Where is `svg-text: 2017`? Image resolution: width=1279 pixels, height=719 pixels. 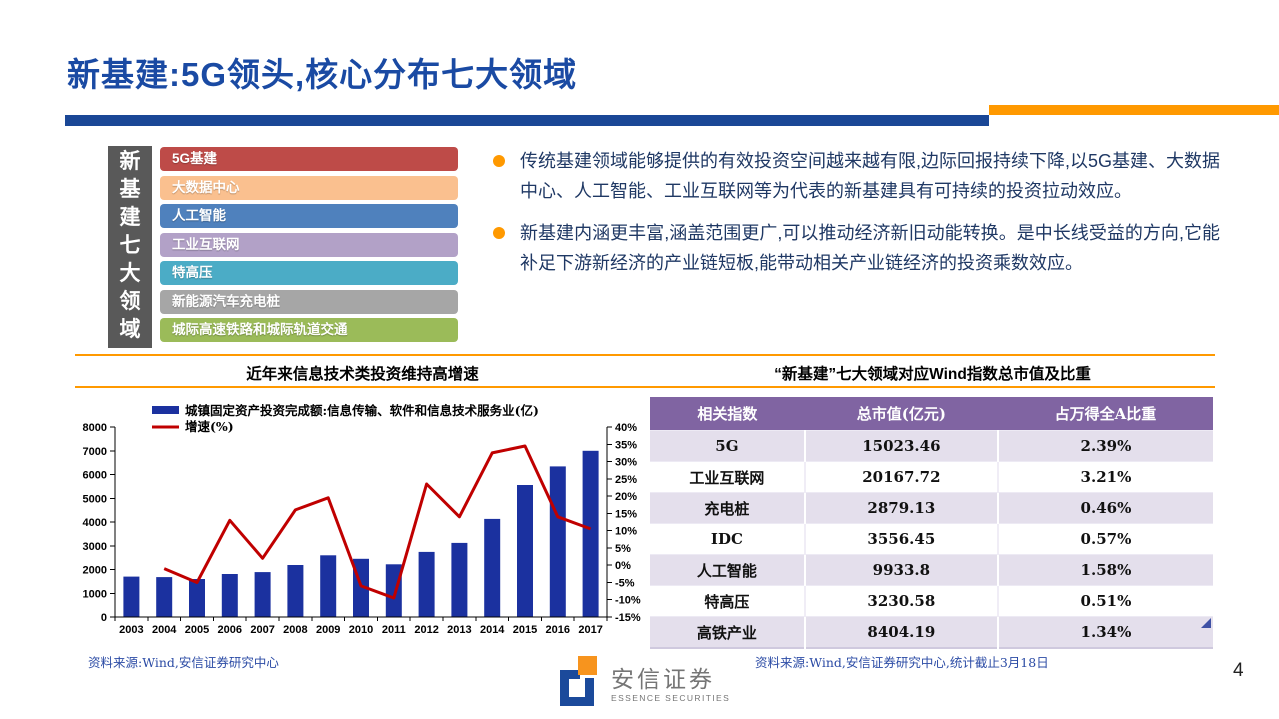
svg-text: 2017 is located at coordinates (590, 630).